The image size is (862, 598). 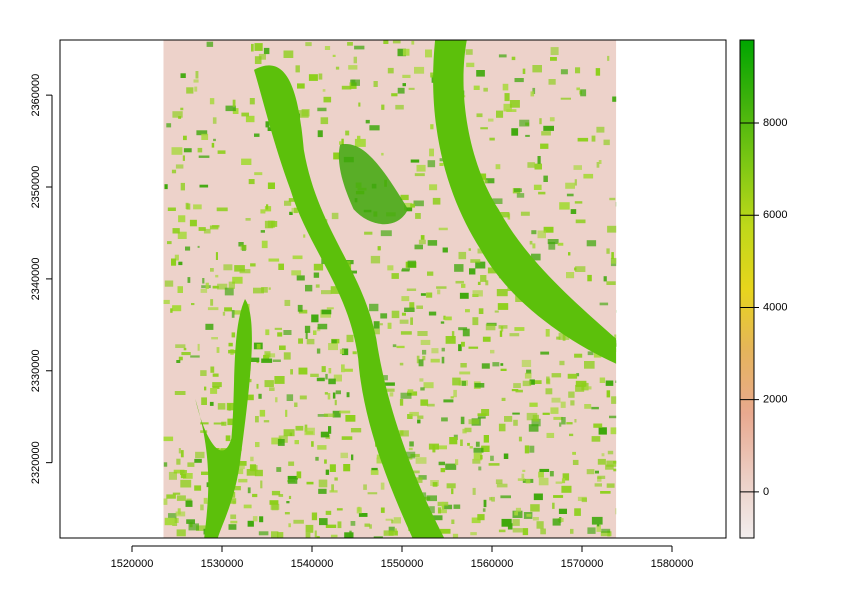 I want to click on colorbar-bar, so click(x=747, y=289).